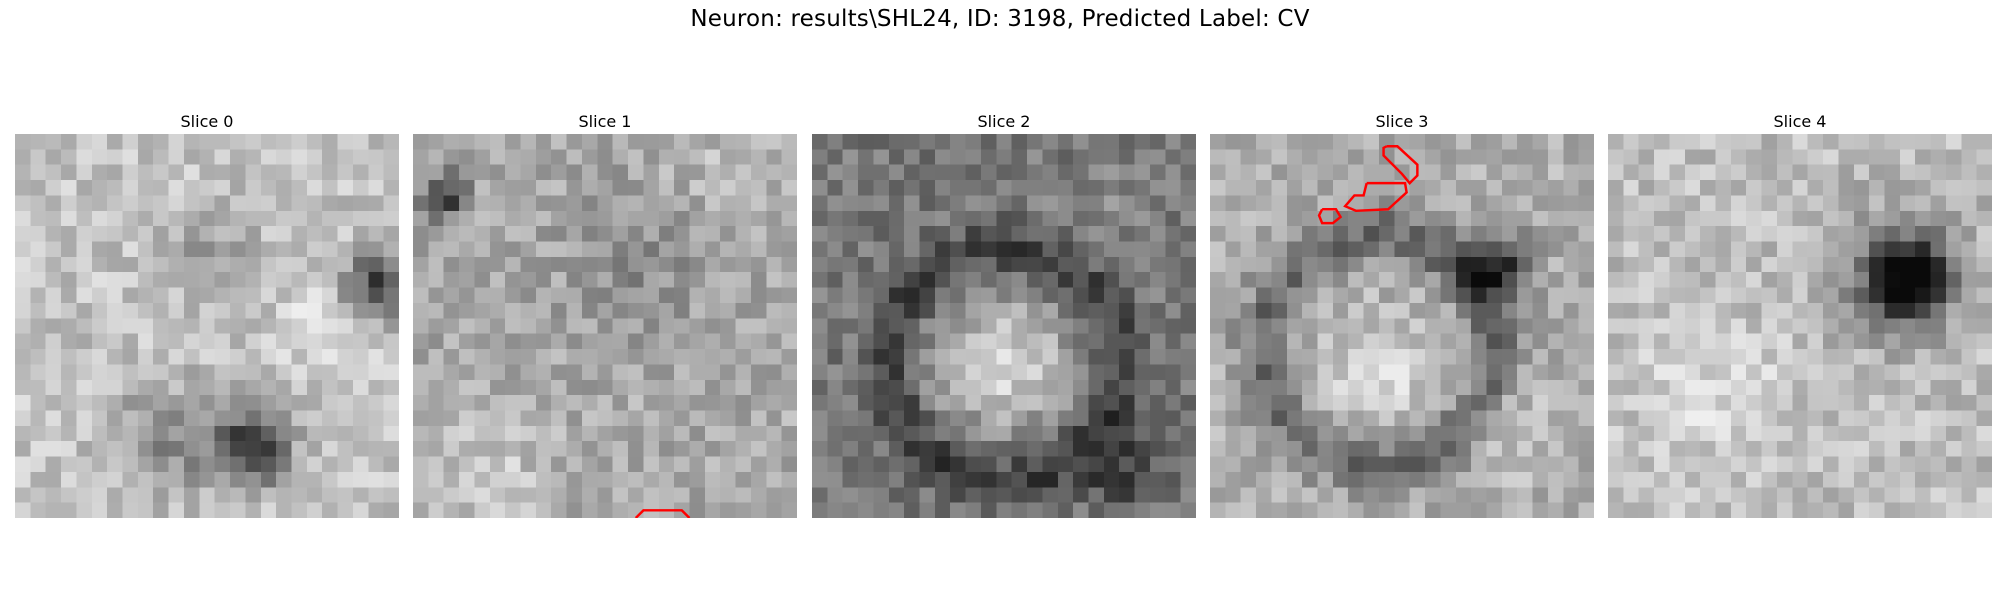 This screenshot has width=2000, height=600. What do you see at coordinates (605, 122) in the screenshot?
I see `slice-title: Slice 1` at bounding box center [605, 122].